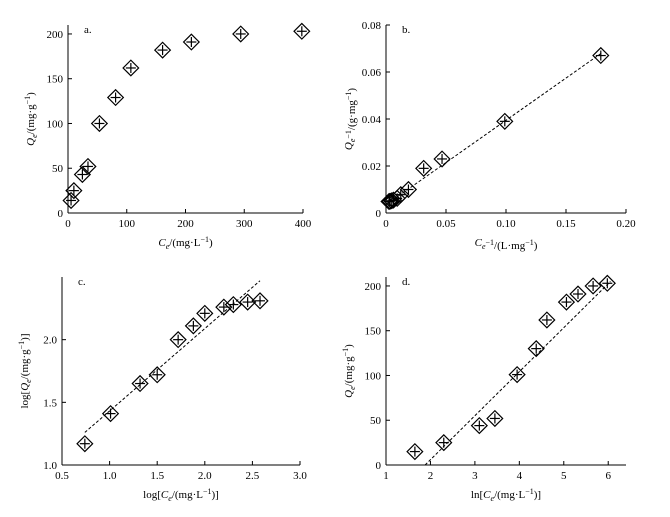  What do you see at coordinates (62, 476) in the screenshot?
I see `x-tick-label: 0.5` at bounding box center [62, 476].